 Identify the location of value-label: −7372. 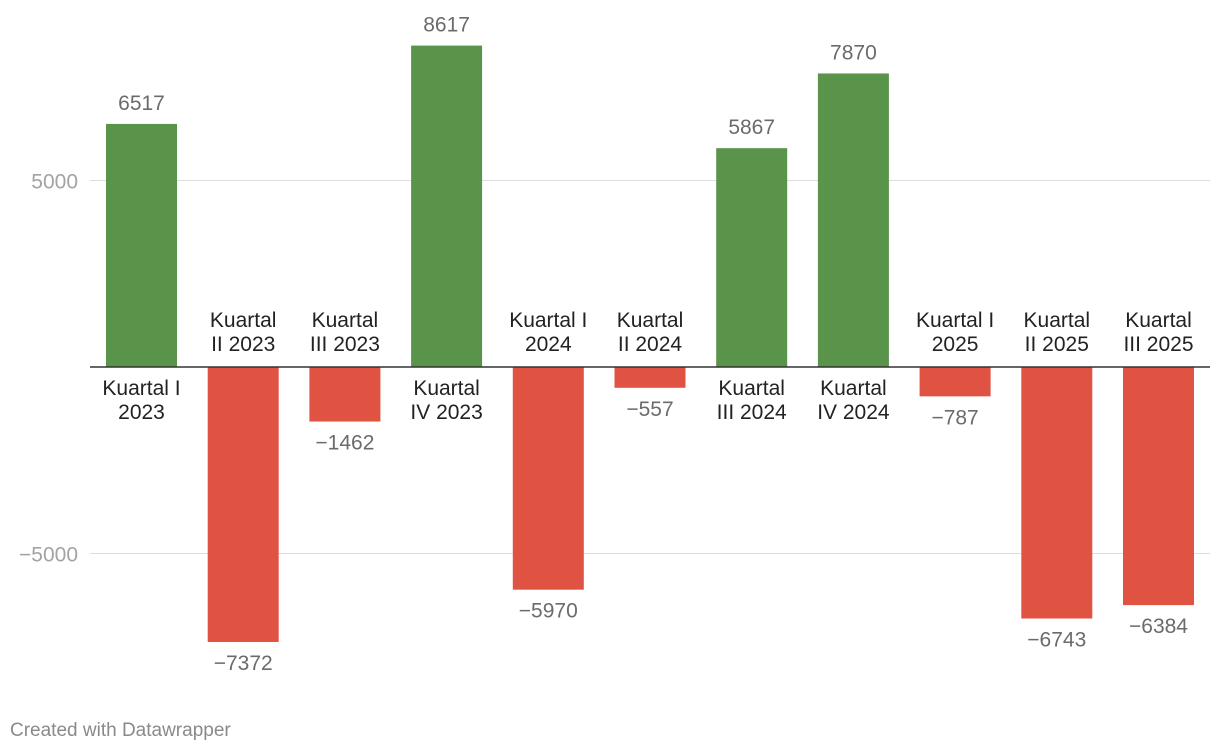
(243, 663).